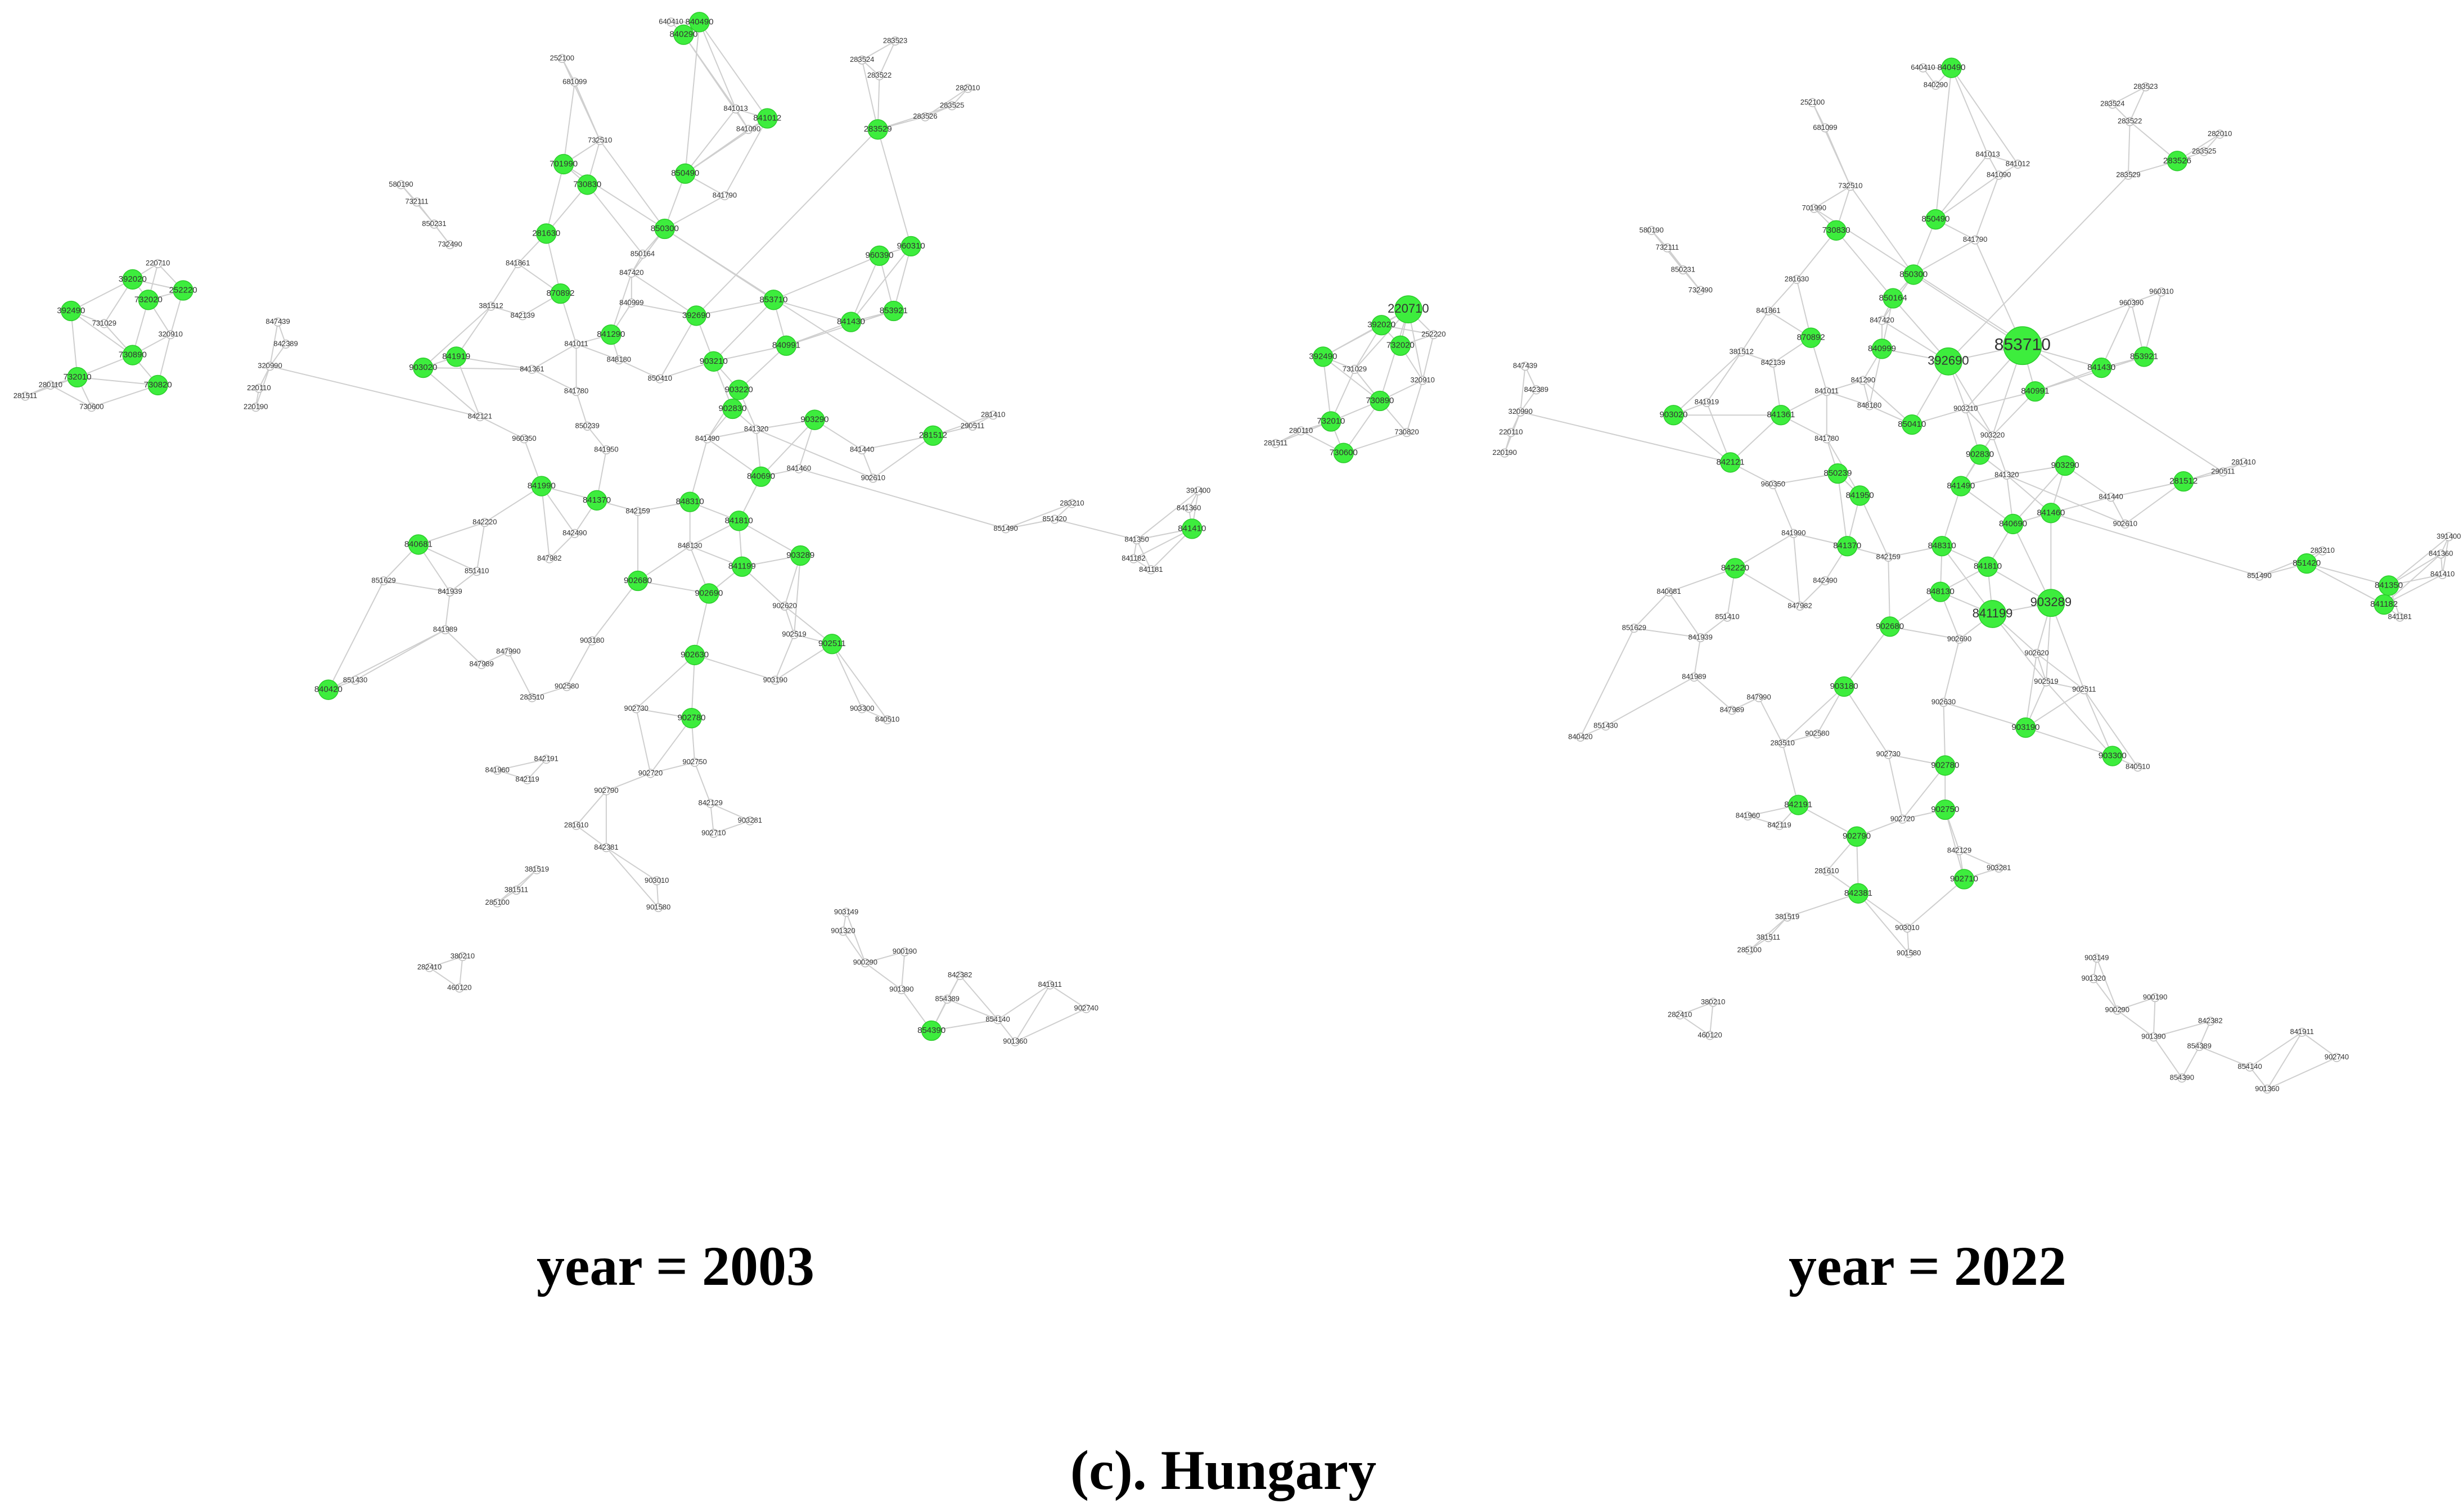 The width and height of the screenshot is (2463, 1512). I want to click on node-label: 841350, so click(1136, 539).